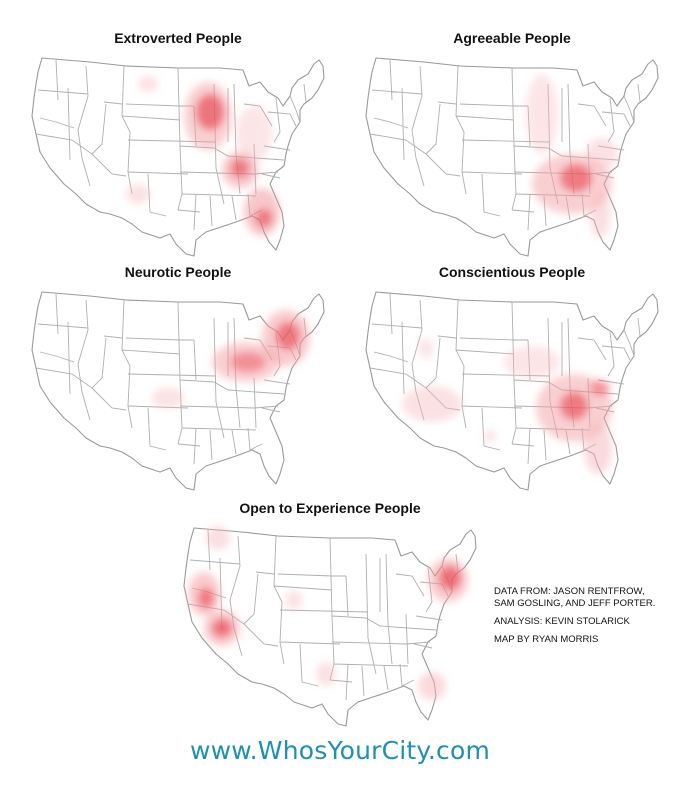 The image size is (680, 794). Describe the element at coordinates (575, 603) in the screenshot. I see `data-source-line2: SAM GOSLING, AND JEFF PORTER.` at that location.